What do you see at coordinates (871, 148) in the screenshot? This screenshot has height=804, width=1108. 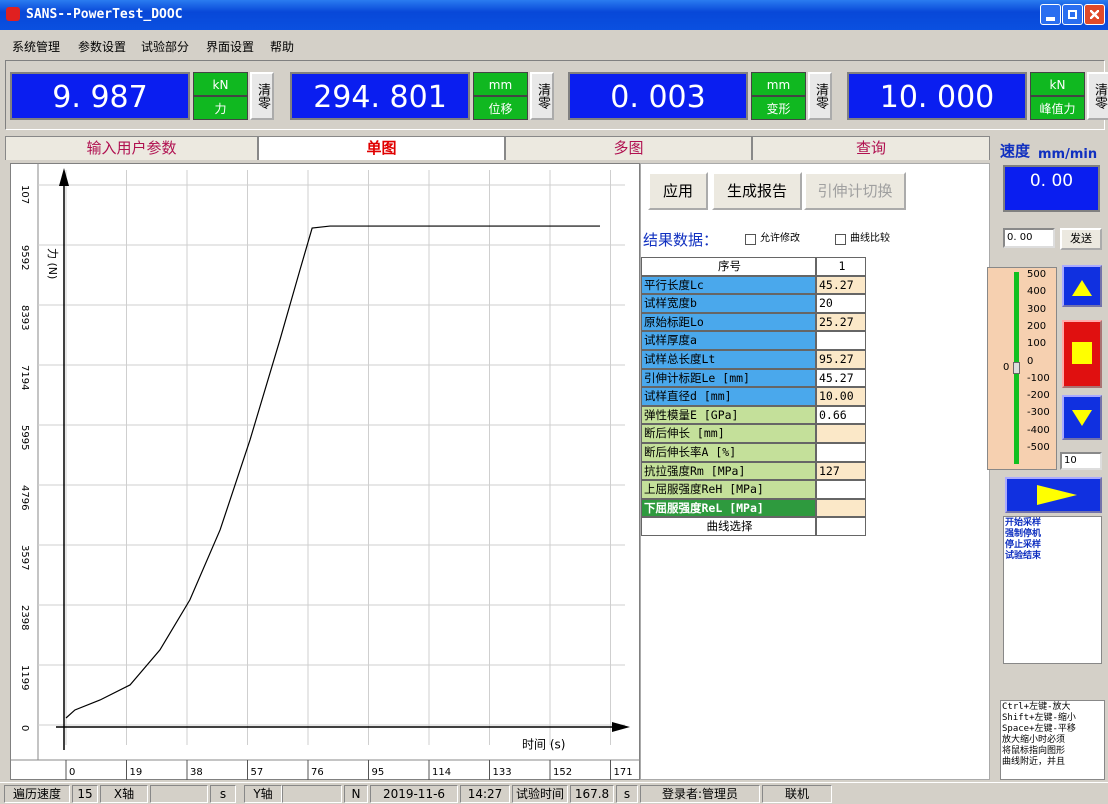 I see `tab: 查询` at bounding box center [871, 148].